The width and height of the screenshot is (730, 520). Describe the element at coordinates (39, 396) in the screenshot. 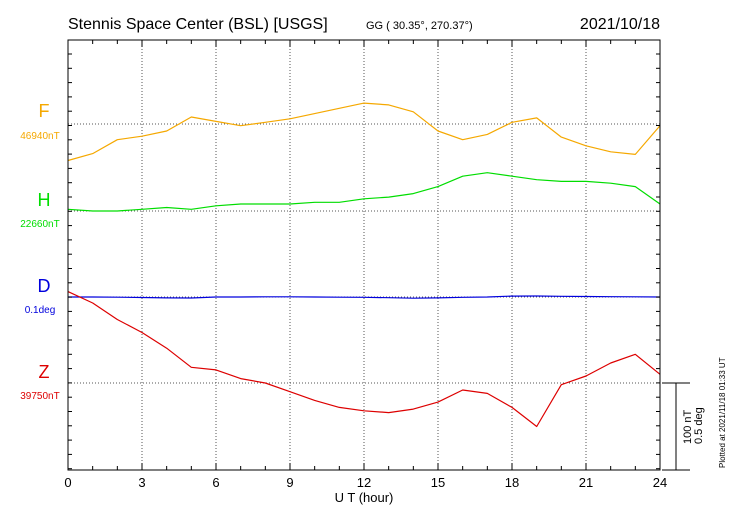

I see `series-baseline-Z: 39750nT` at that location.